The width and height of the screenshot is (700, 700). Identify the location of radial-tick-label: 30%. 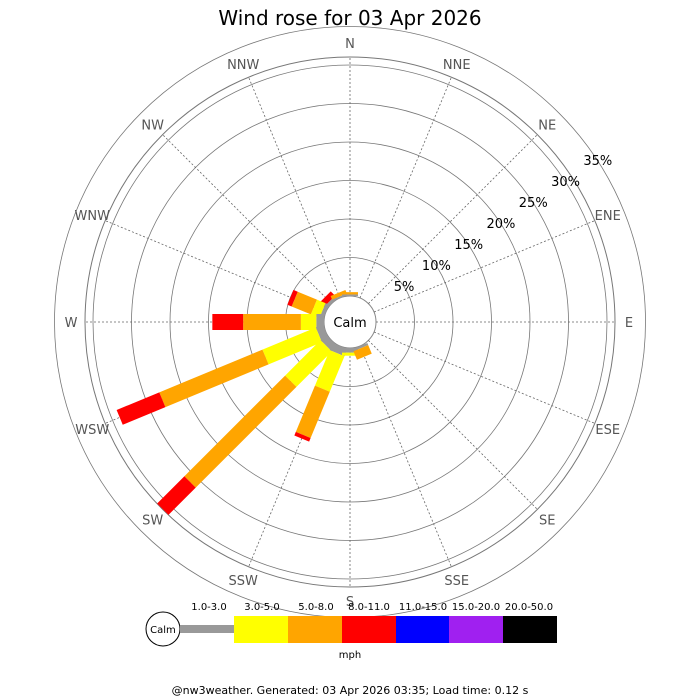
(565, 182).